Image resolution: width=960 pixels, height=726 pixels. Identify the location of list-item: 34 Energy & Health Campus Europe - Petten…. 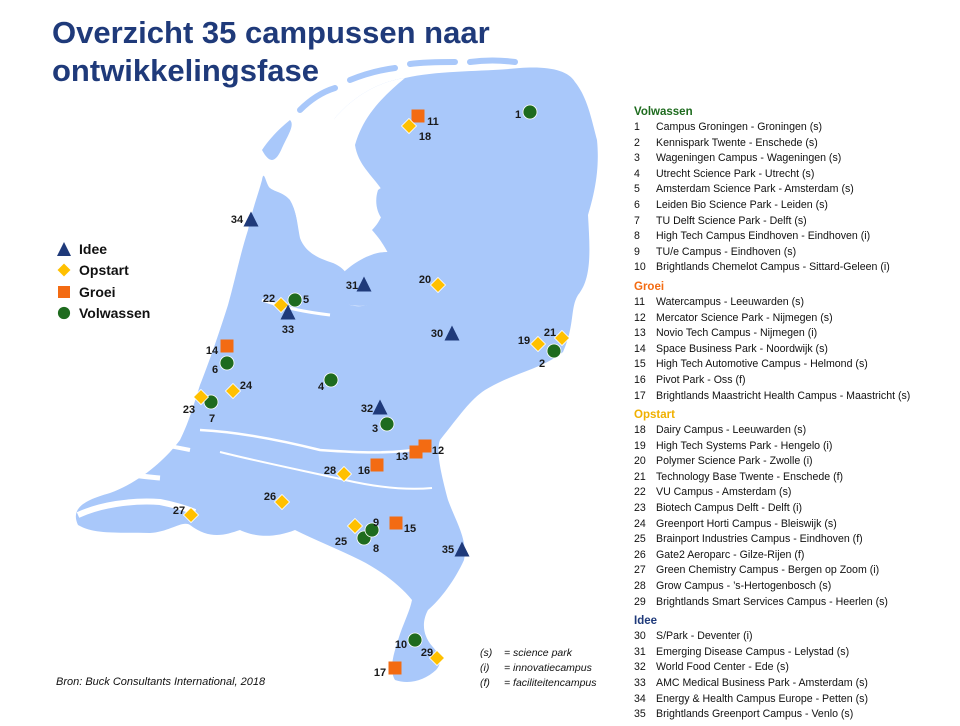
(794, 700).